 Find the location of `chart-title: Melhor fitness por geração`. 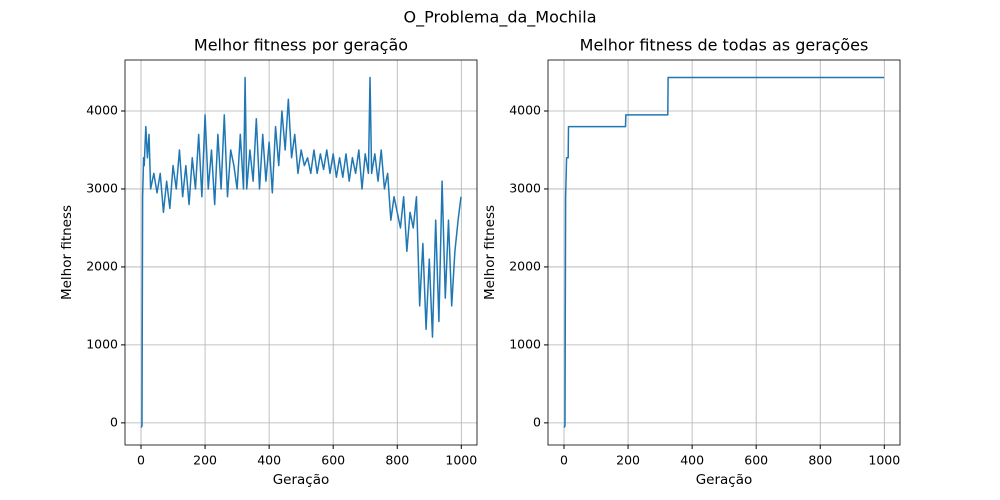

chart-title: Melhor fitness por geração is located at coordinates (301, 45).